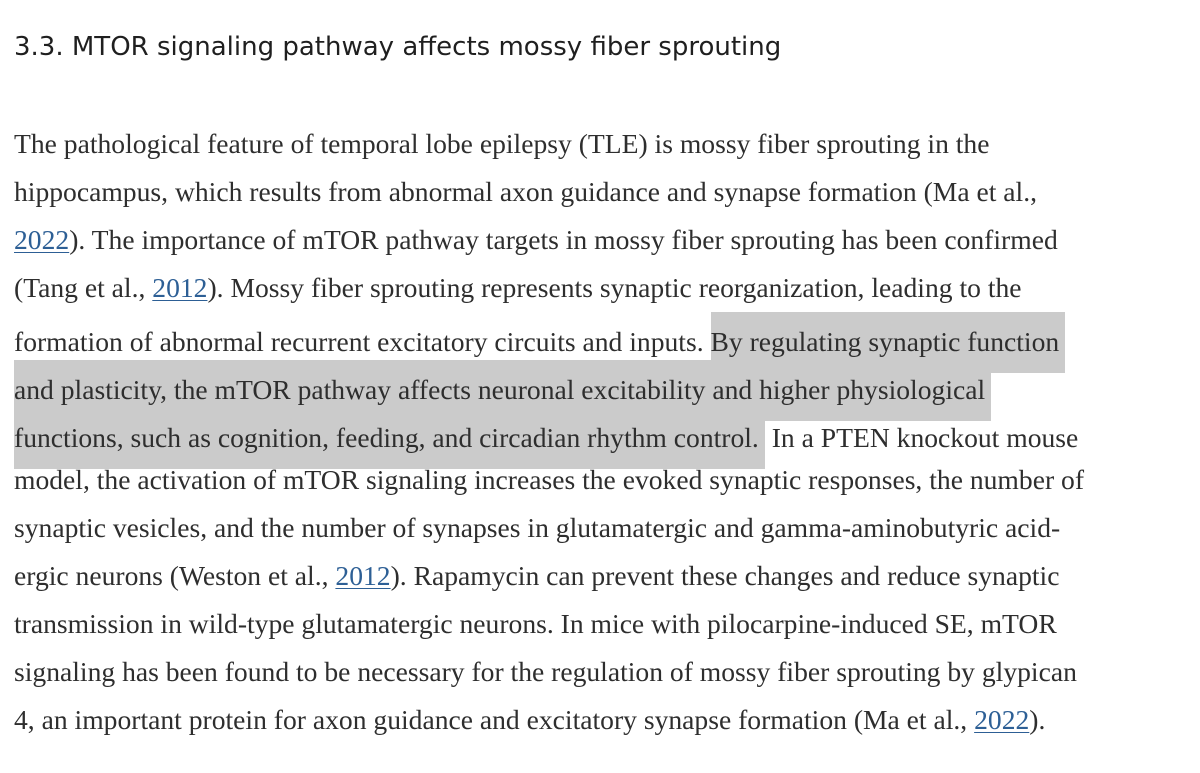 The image size is (1200, 773). I want to click on text-run: In a PTEN knockout mouse, so click(921, 437).